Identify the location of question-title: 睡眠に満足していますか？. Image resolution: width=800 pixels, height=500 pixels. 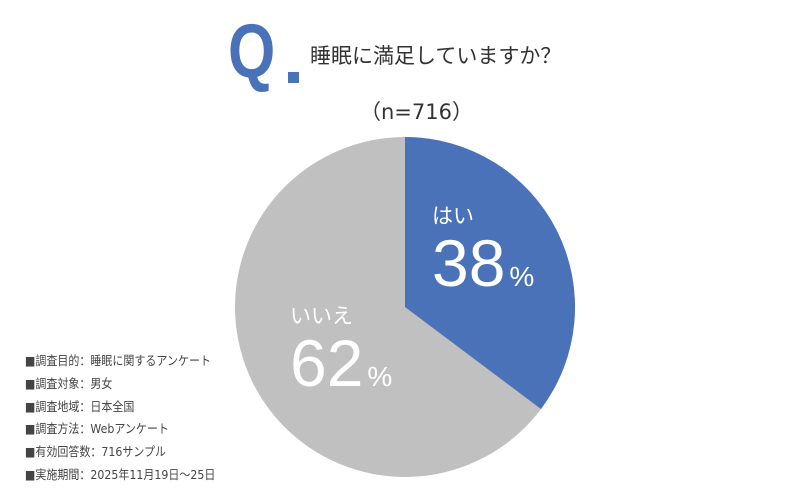
(436, 56).